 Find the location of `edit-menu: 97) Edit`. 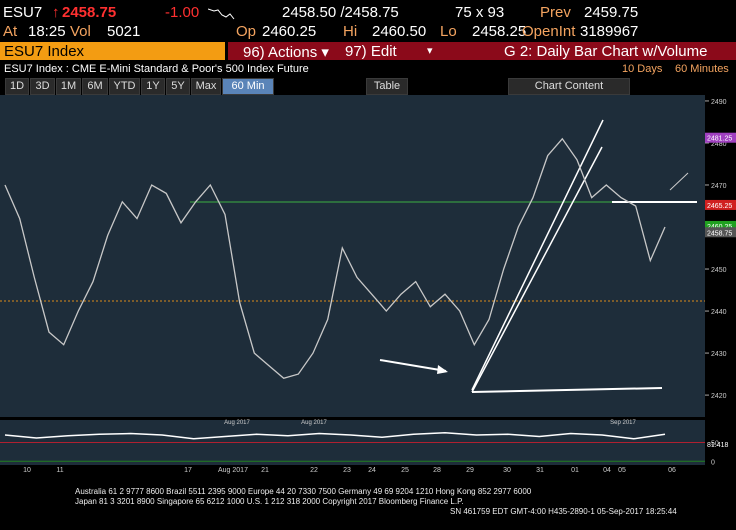

edit-menu: 97) Edit is located at coordinates (371, 51).